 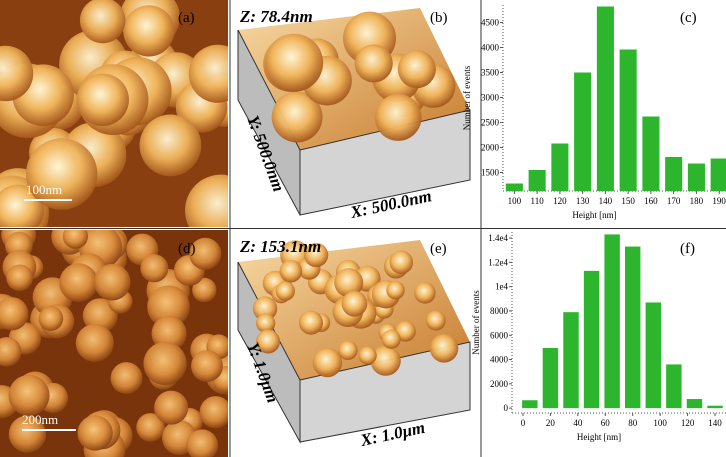 What do you see at coordinates (674, 201) in the screenshot?
I see `x-tick-label: 170` at bounding box center [674, 201].